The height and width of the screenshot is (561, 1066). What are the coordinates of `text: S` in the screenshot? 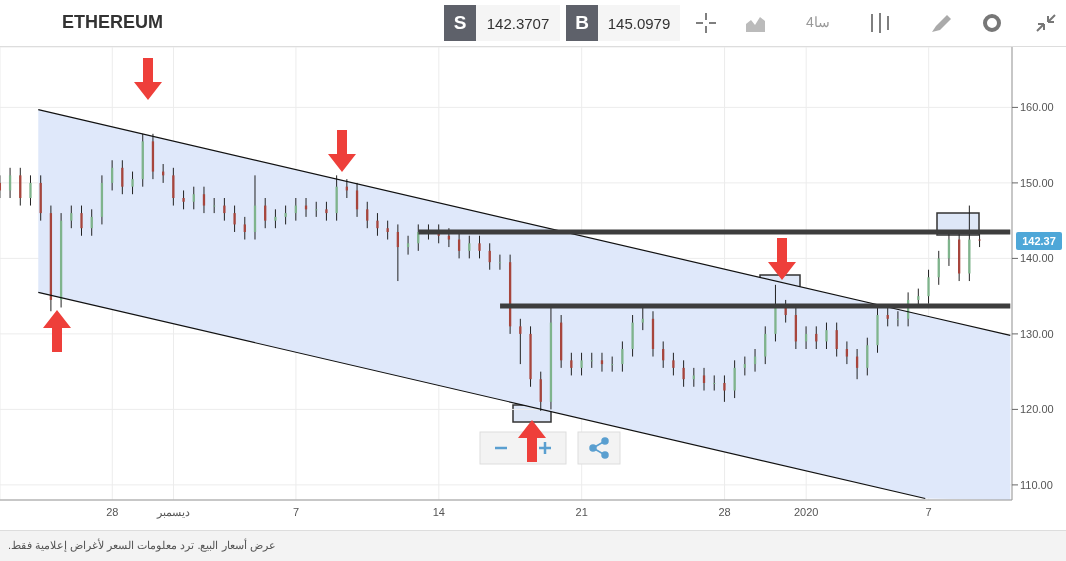 It's located at (460, 23).